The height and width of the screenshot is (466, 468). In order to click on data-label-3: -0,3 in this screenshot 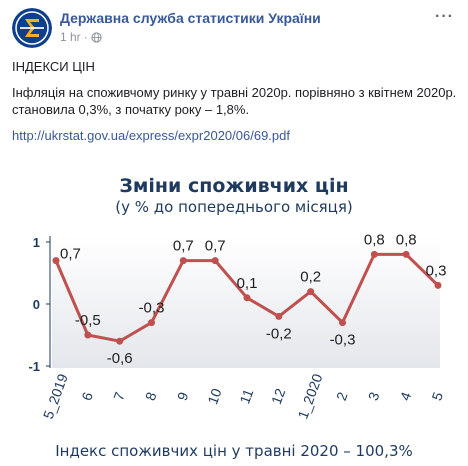, I will do `click(152, 308)`.